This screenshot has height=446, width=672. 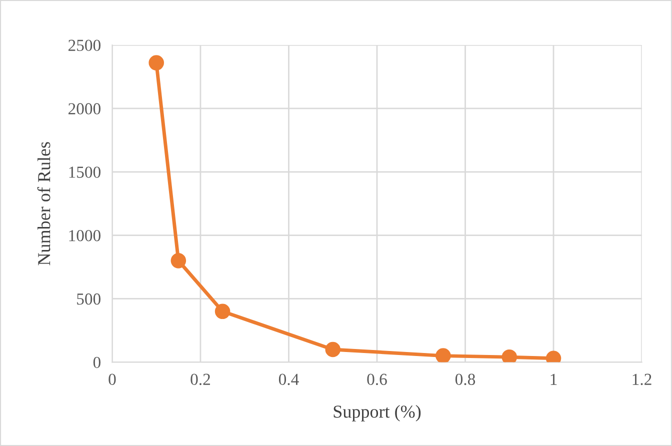 I want to click on y-tick-label: 1000, so click(x=84, y=236).